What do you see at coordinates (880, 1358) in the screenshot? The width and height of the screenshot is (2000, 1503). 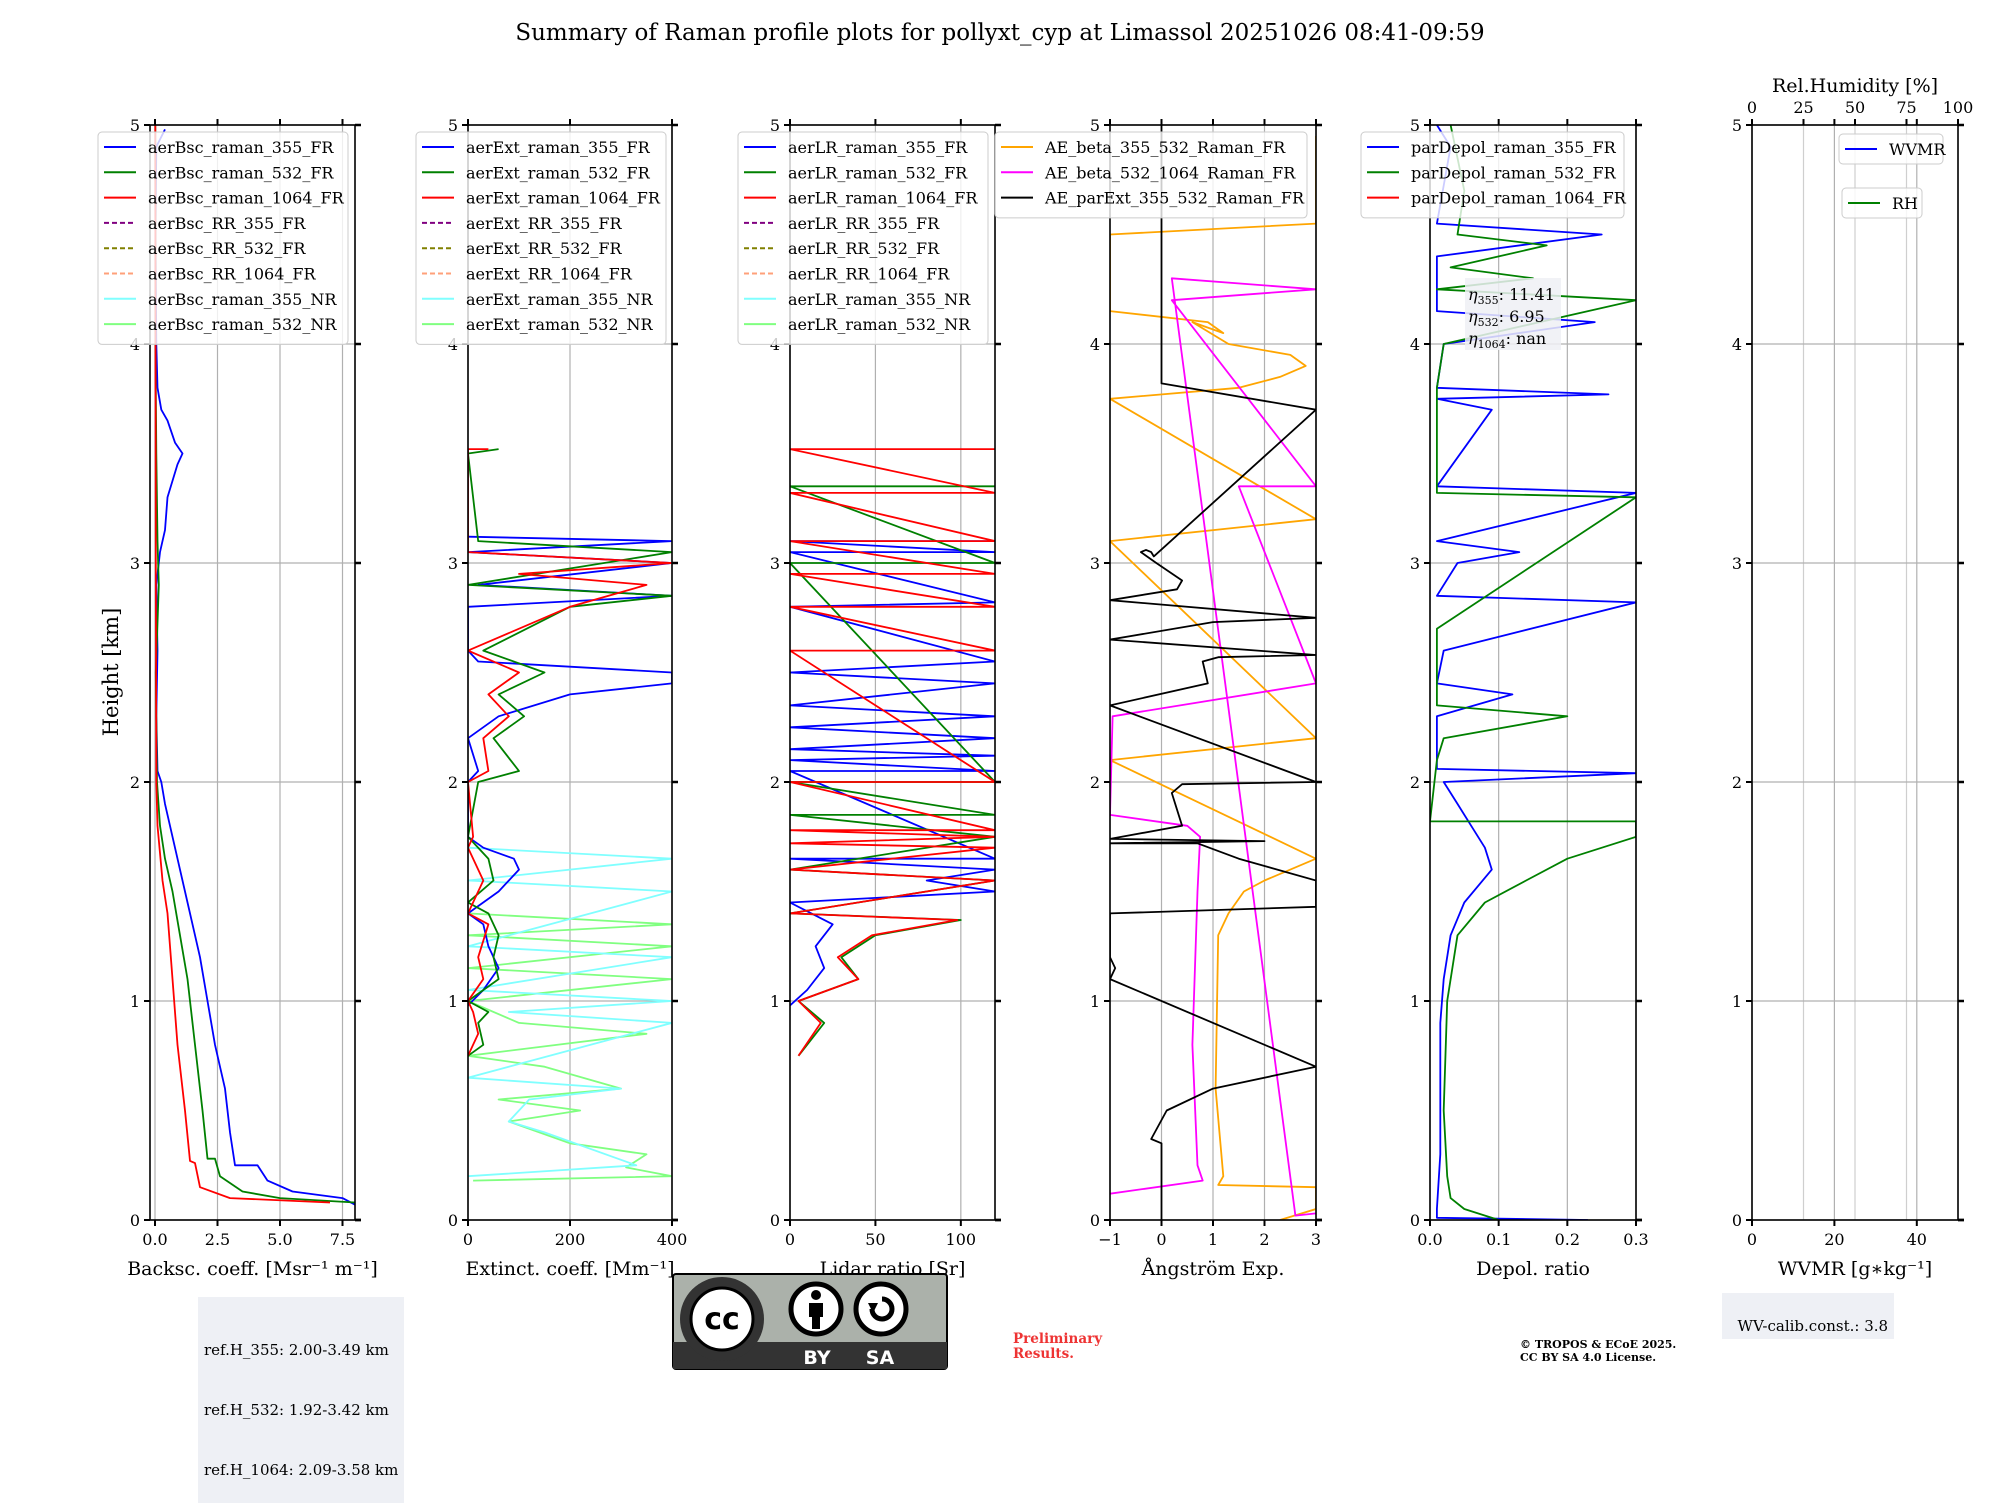 I see `sa-label: SA` at bounding box center [880, 1358].